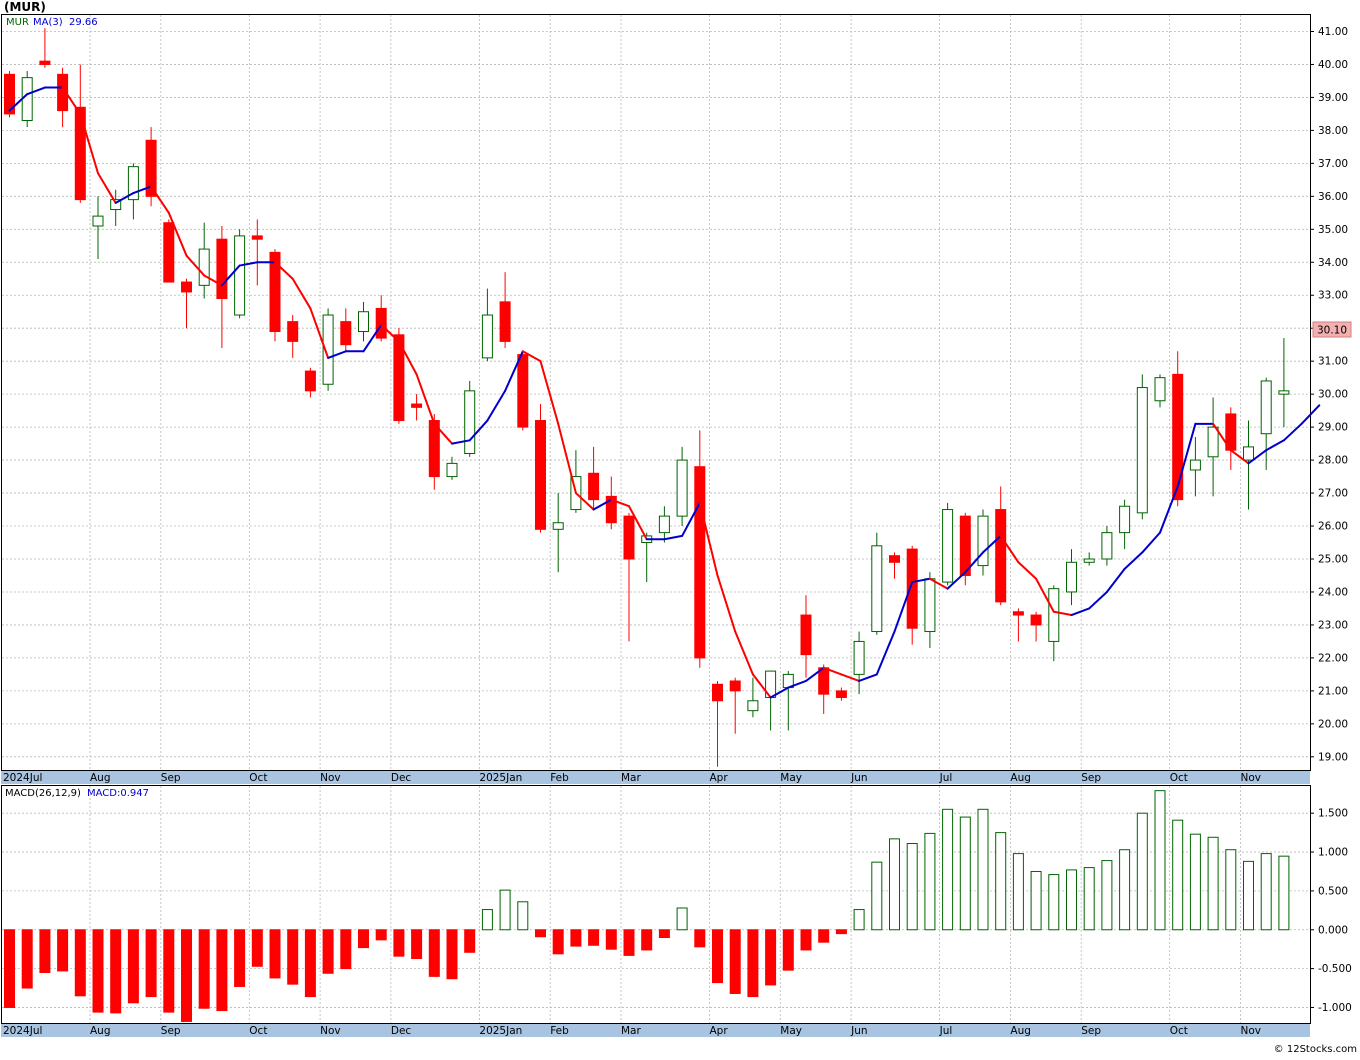 The image size is (1360, 1060). Describe the element at coordinates (1333, 65) in the screenshot. I see `price-tick-label: 40.00` at that location.